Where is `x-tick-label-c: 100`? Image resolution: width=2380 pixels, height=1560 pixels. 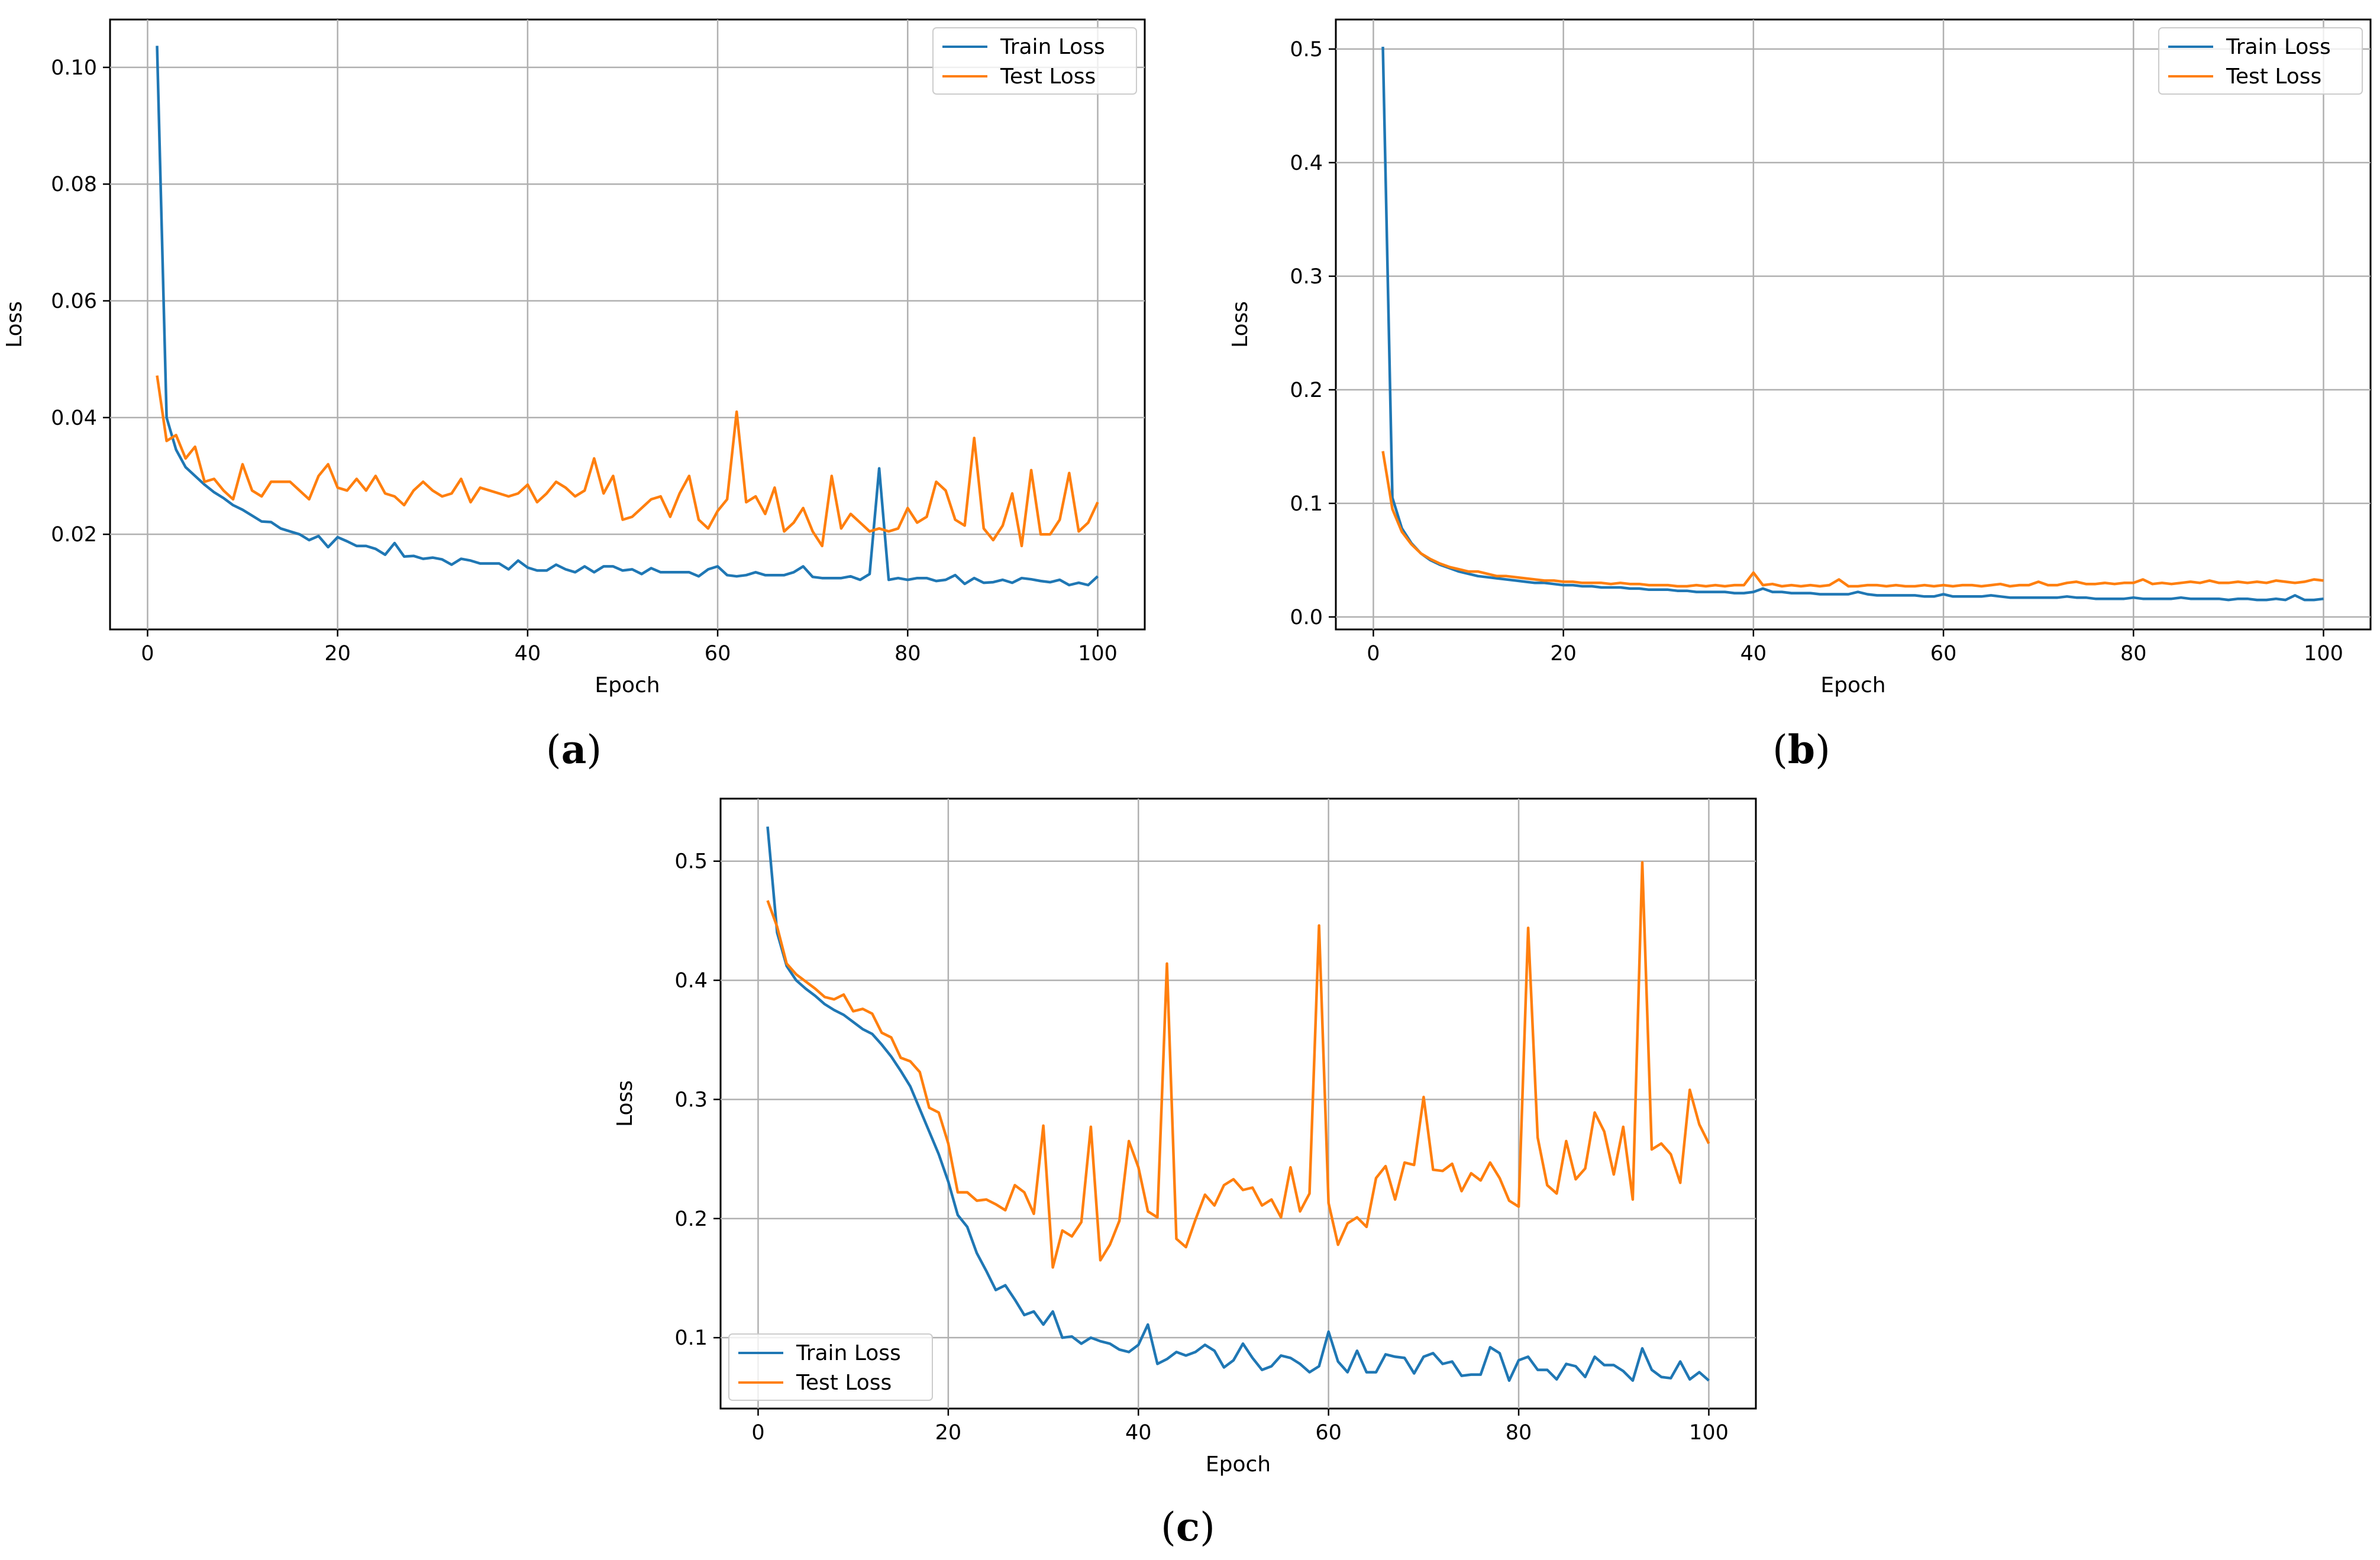
x-tick-label-c: 100 is located at coordinates (1709, 1433).